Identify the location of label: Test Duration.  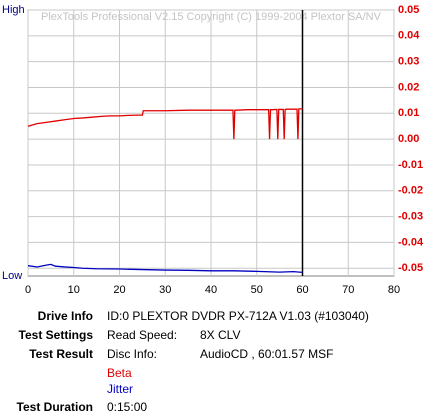
(54, 407).